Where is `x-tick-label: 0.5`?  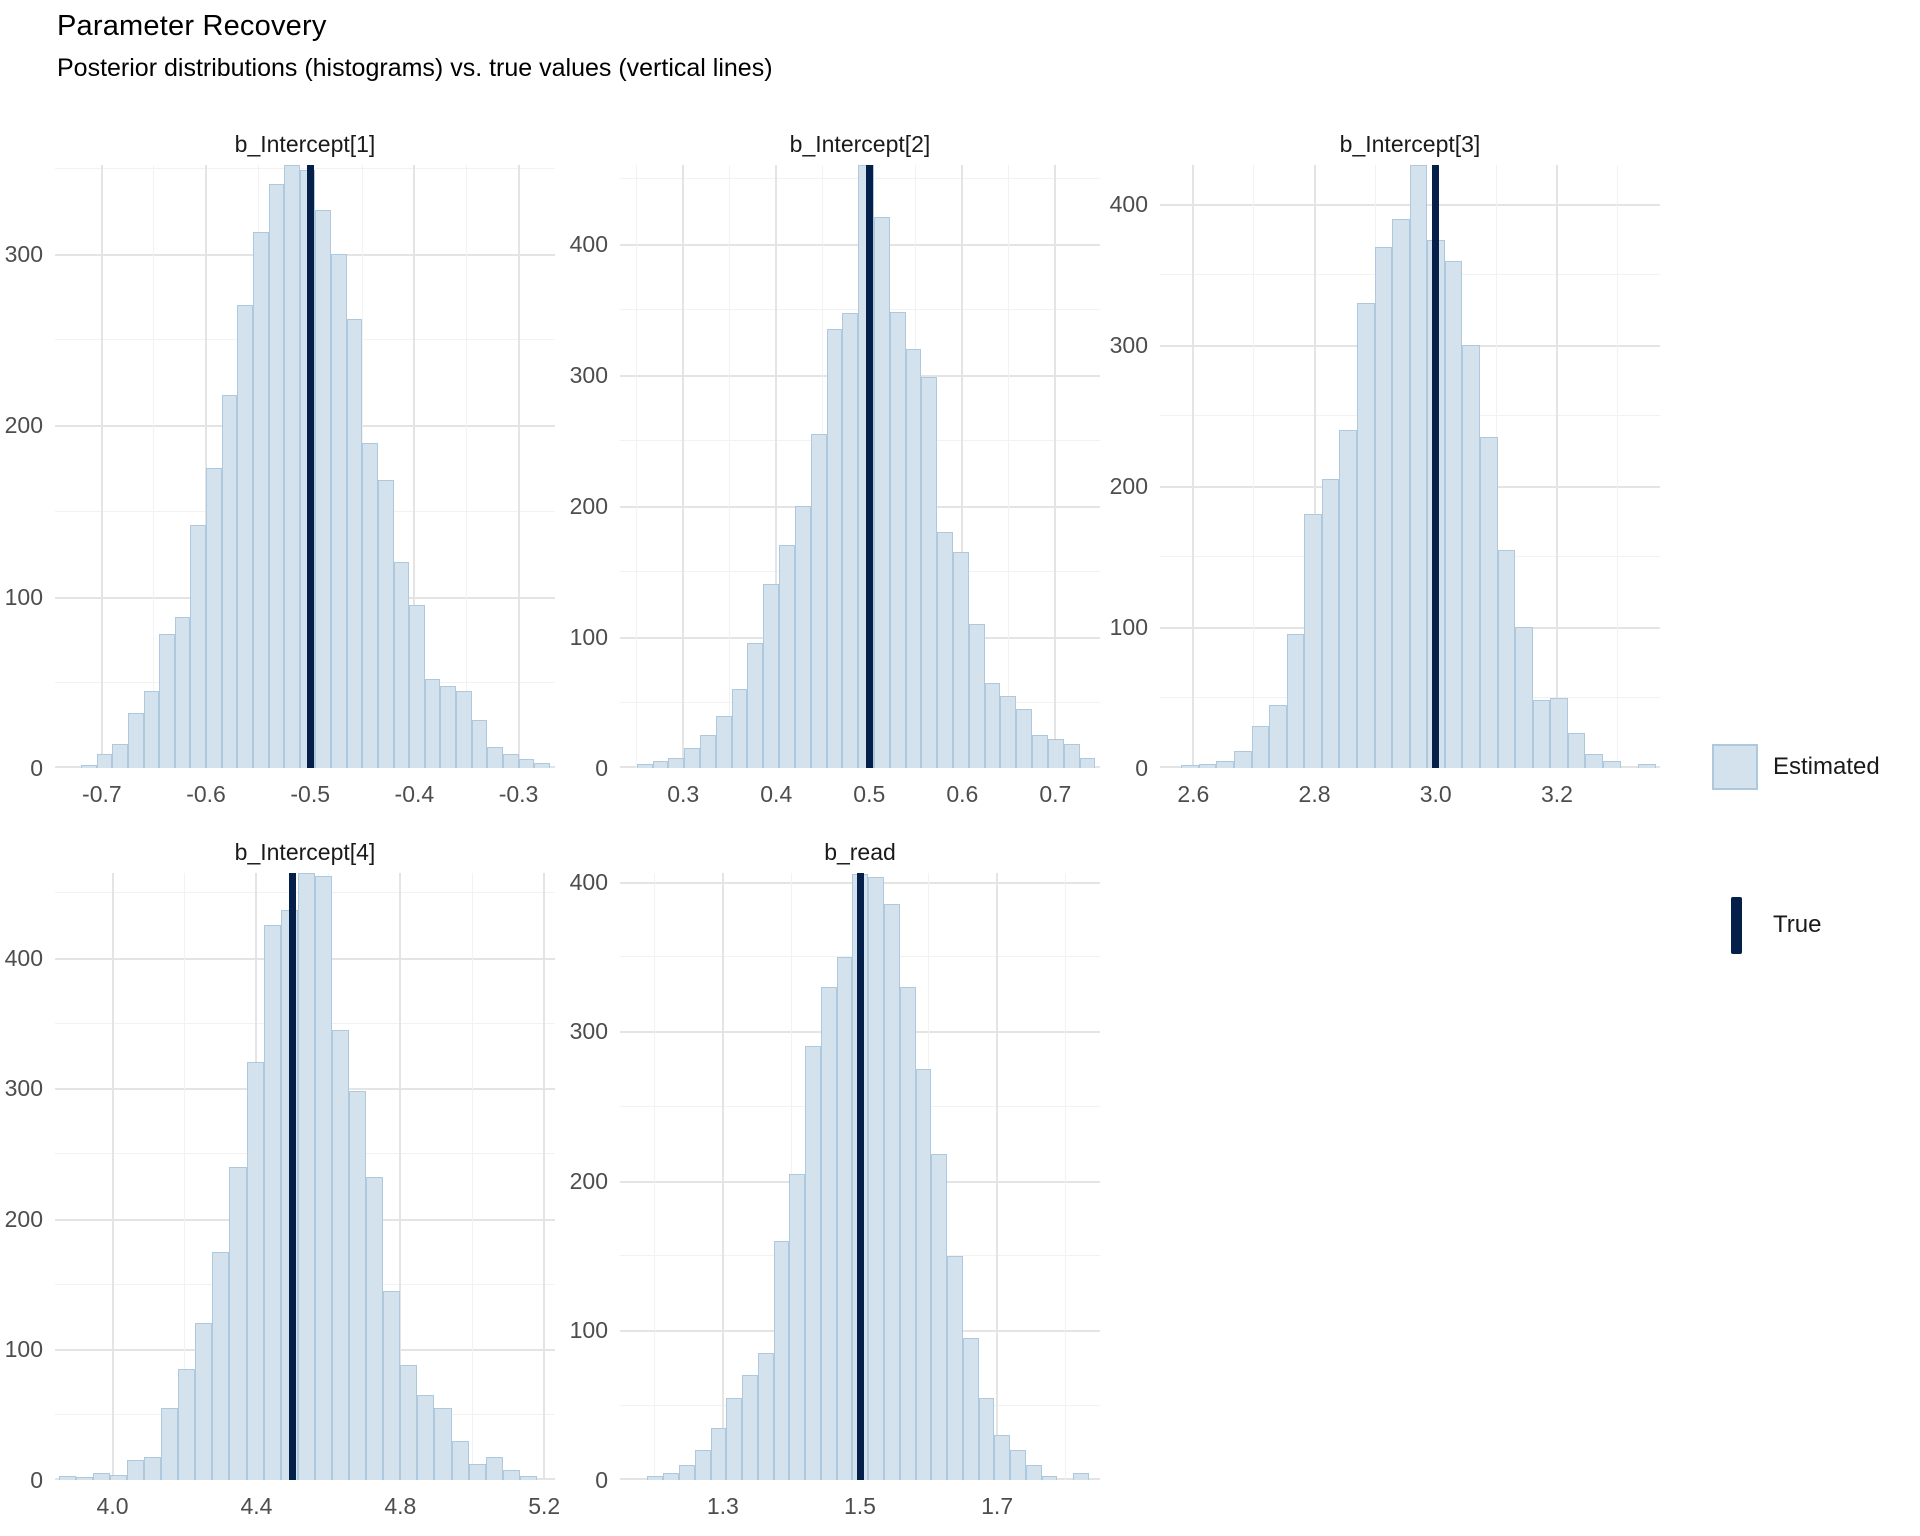
x-tick-label: 0.5 is located at coordinates (869, 794).